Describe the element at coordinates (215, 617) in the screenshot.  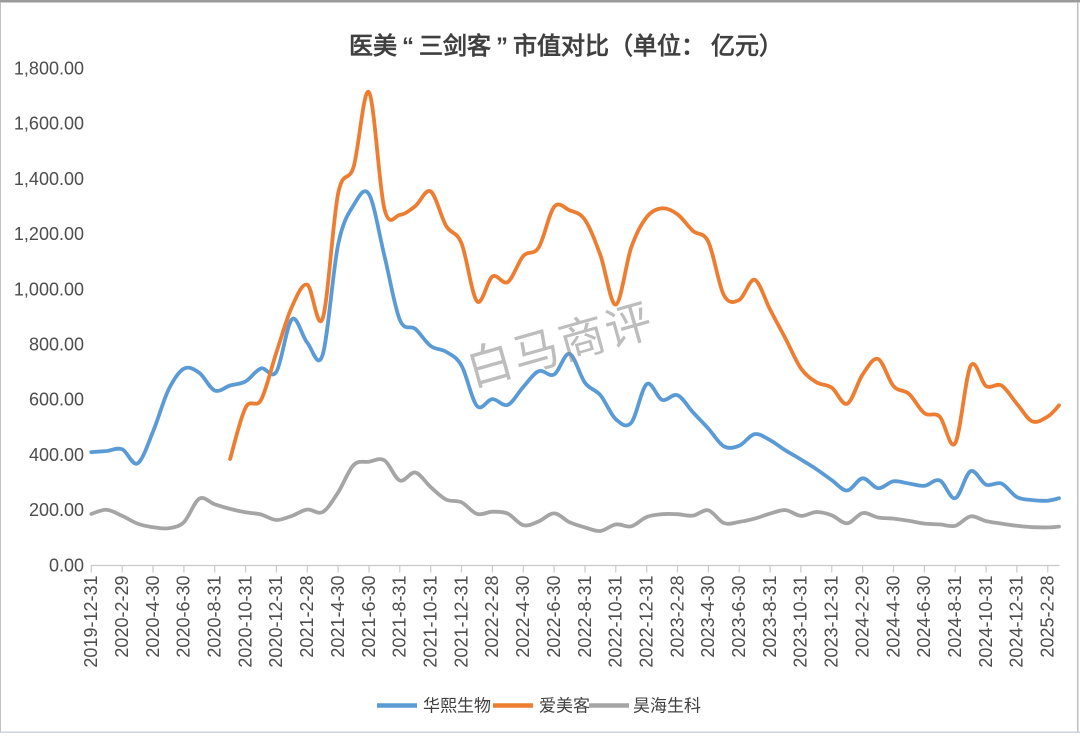
I see `svg-text: 2020-8-31` at that location.